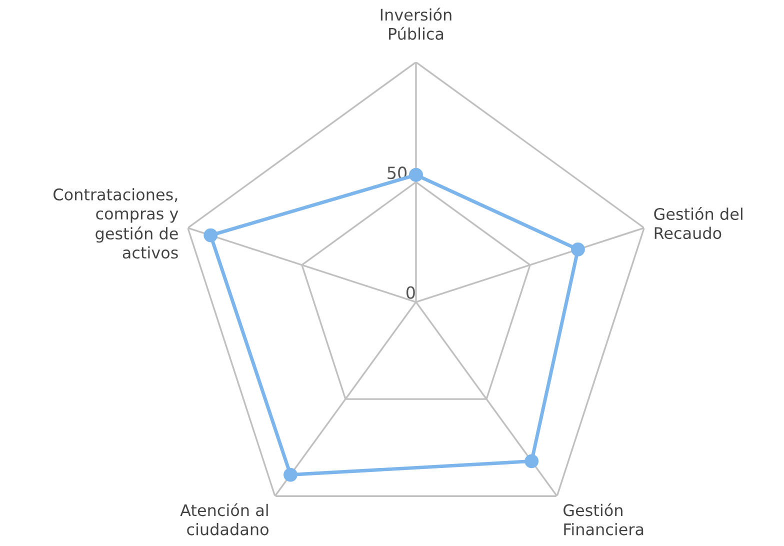 This screenshot has width=784, height=546. I want to click on spoke-label: Gestión Financiera, so click(604, 519).